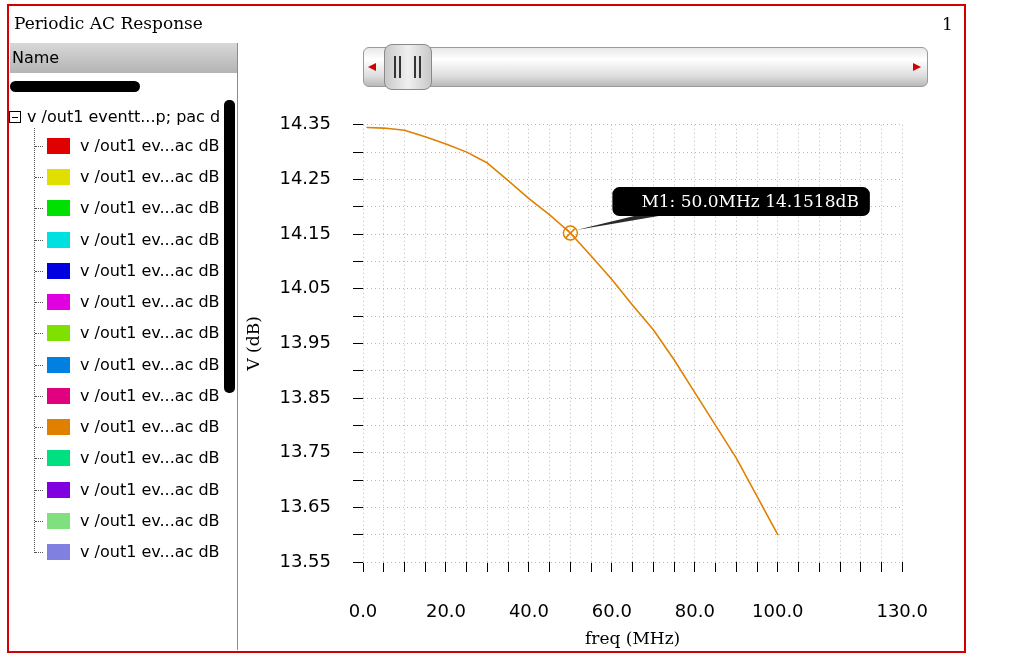 The width and height of the screenshot is (1013, 660). I want to click on y-tick-label: 13.95, so click(305, 342).